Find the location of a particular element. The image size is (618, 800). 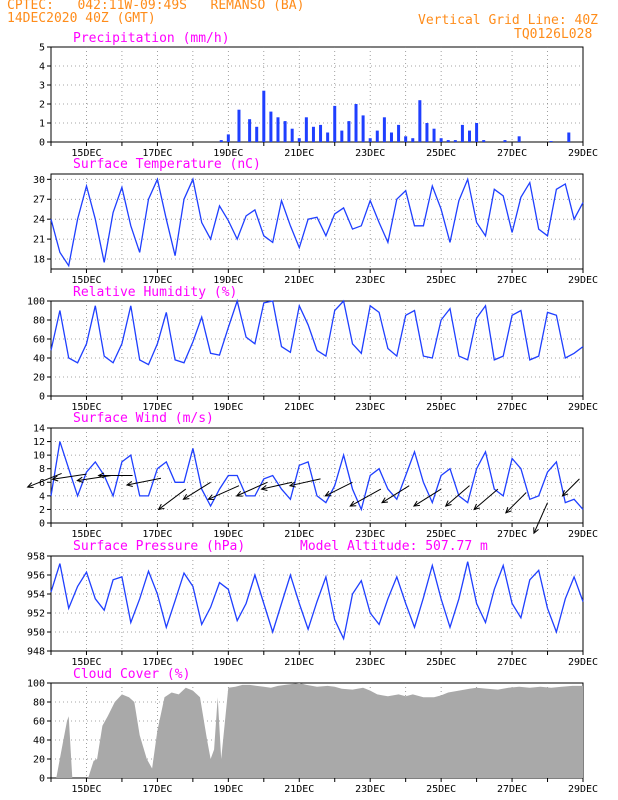

wind-xtick-label: 19DEC is located at coordinates (228, 534).